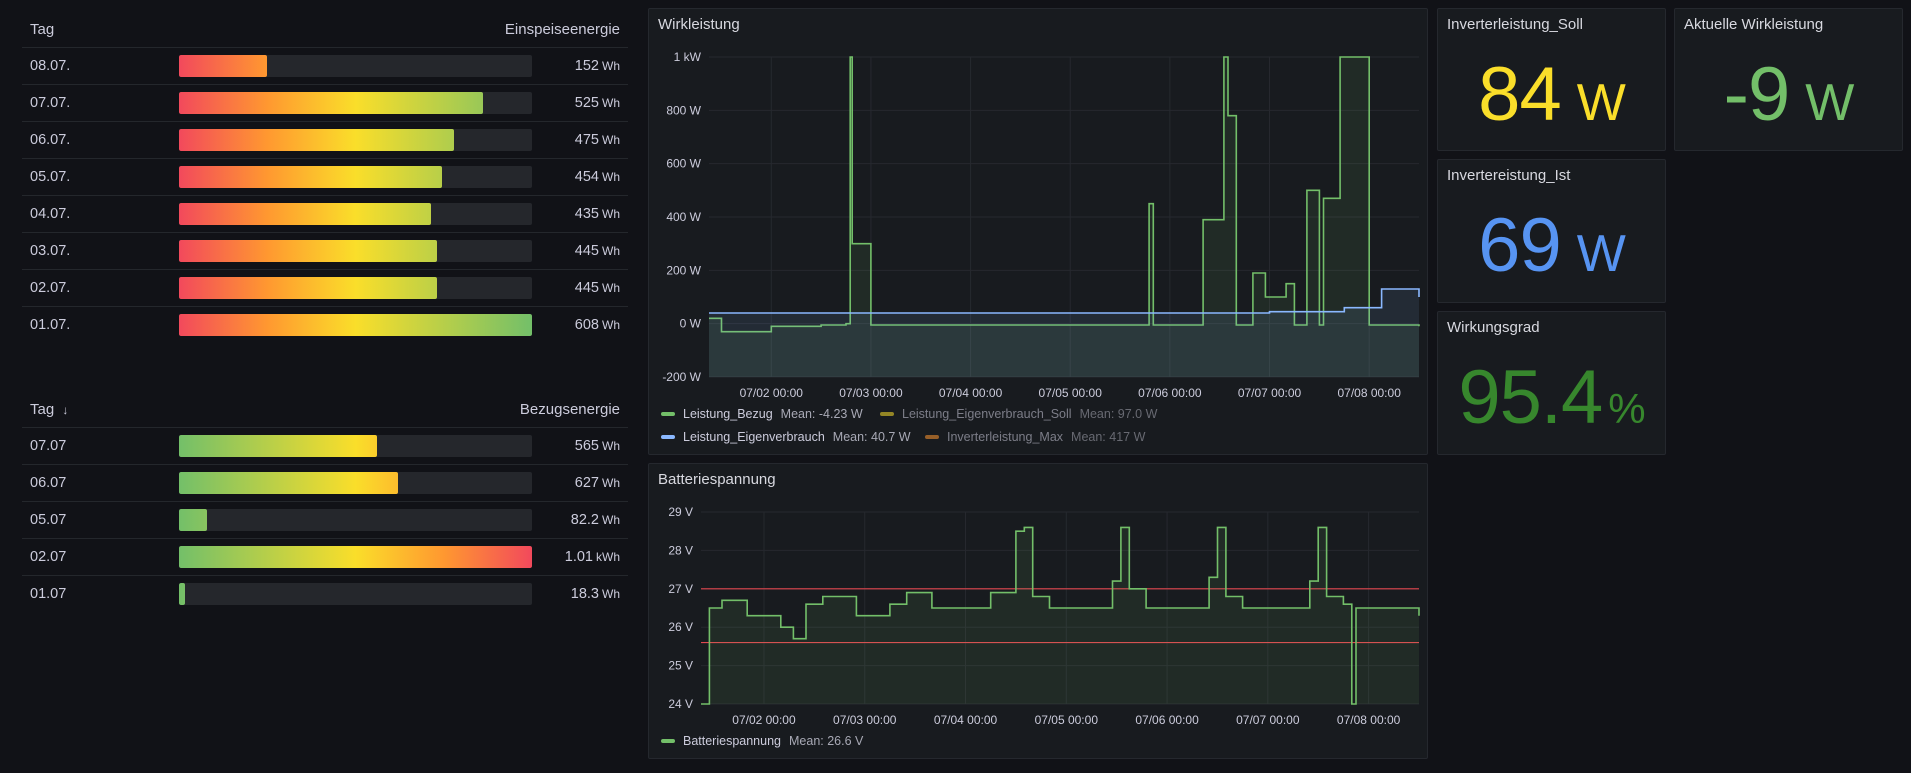 This screenshot has height=773, width=1911. I want to click on table-row: 02.07. 445 Wh, so click(325, 287).